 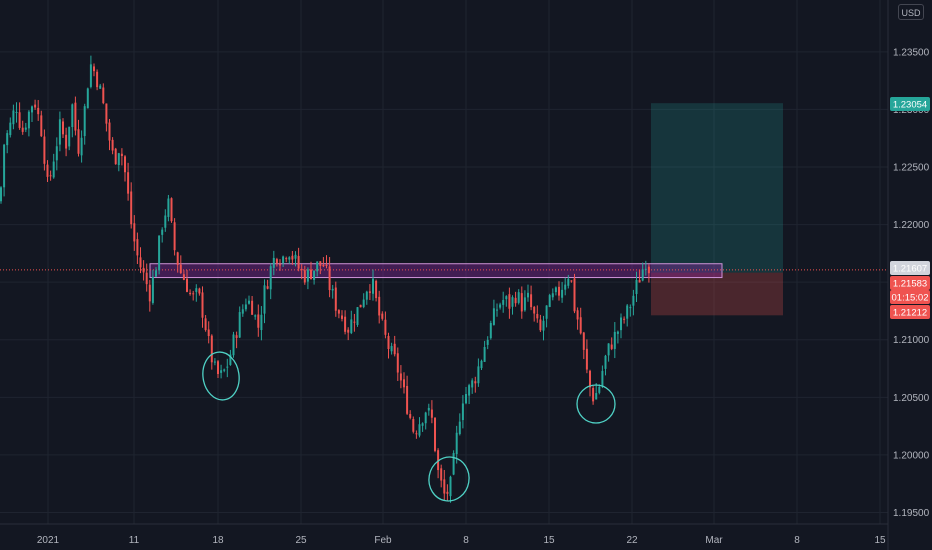 I want to click on currency-button: USD, so click(x=911, y=12).